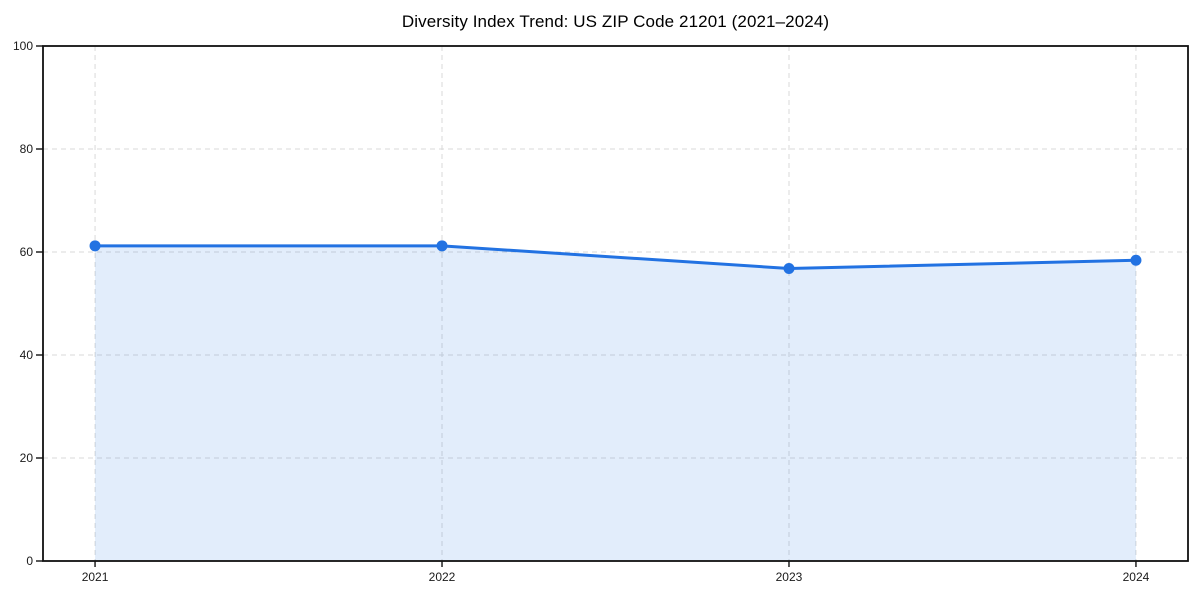 This screenshot has width=1200, height=600. Describe the element at coordinates (442, 577) in the screenshot. I see `x-tick-label: 2022` at that location.